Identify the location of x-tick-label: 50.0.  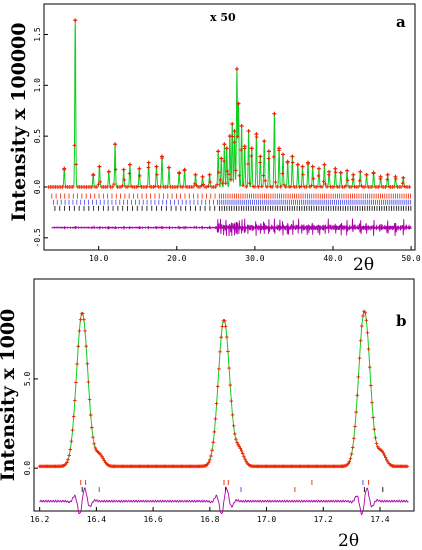
(410, 258).